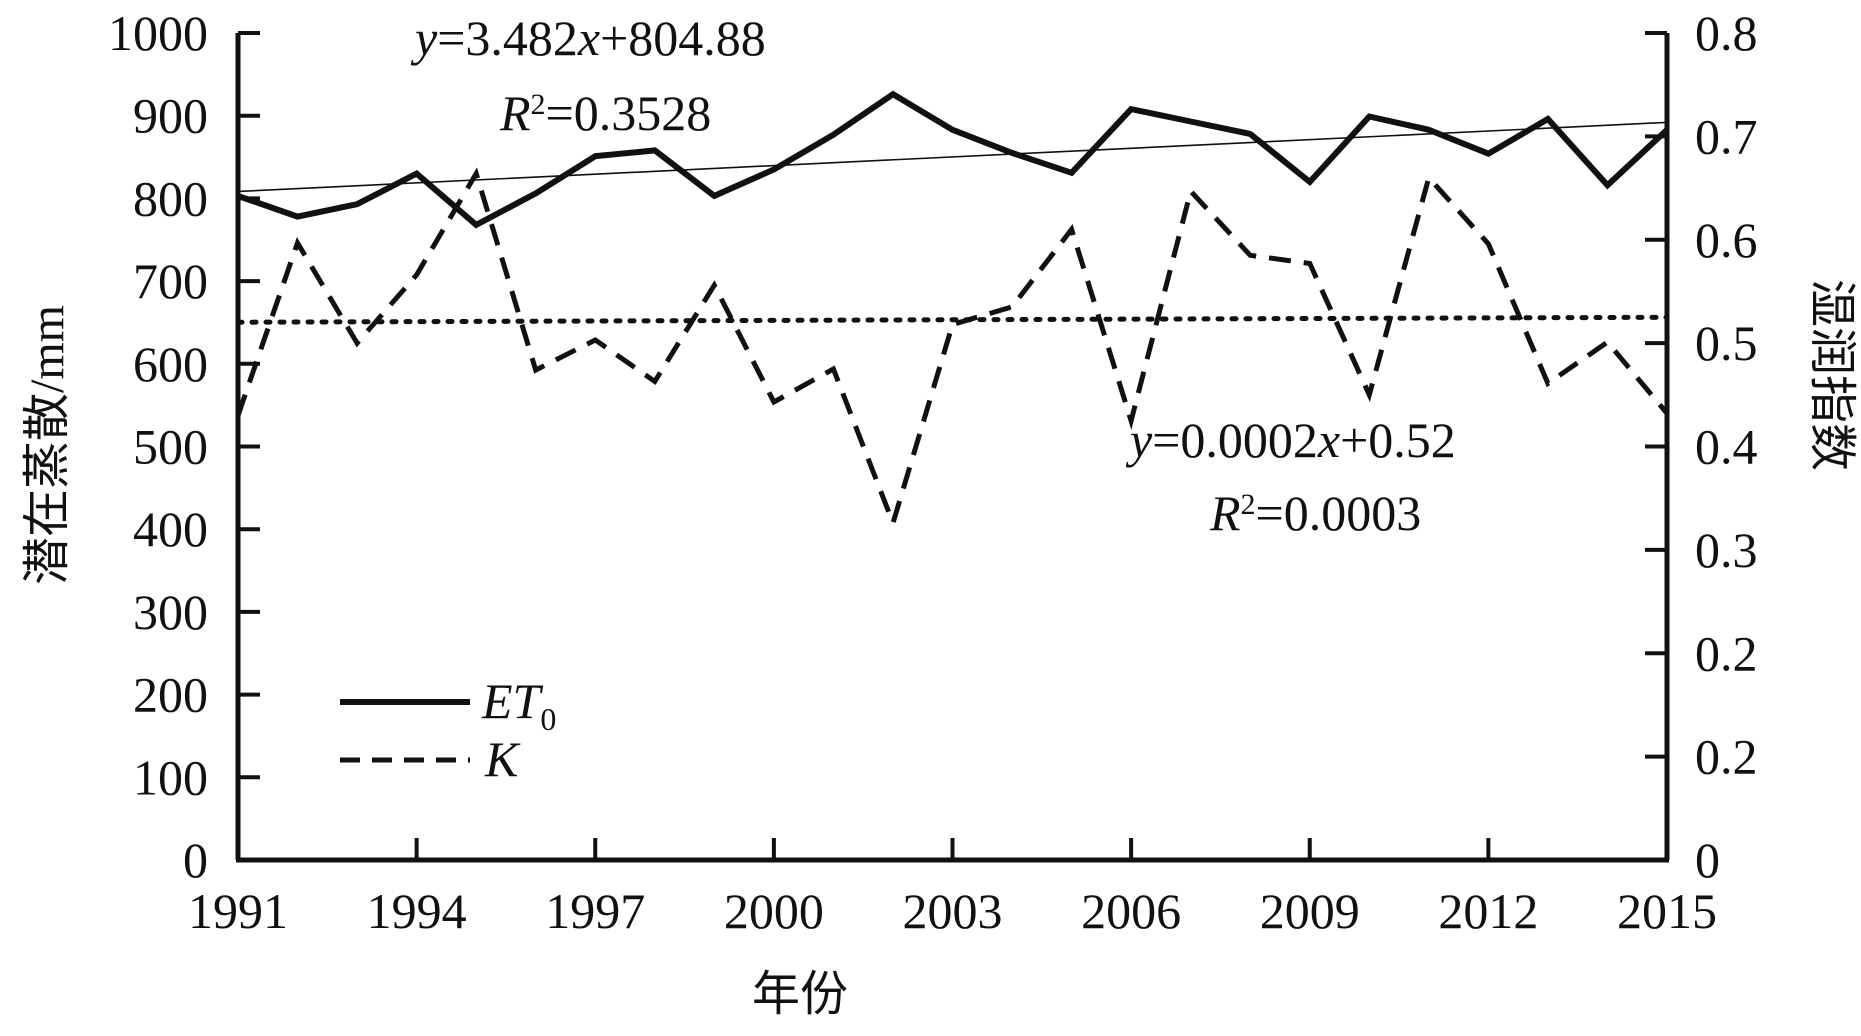 The image size is (1861, 1036). I want to click on x-tick-label: 2006, so click(1131, 911).